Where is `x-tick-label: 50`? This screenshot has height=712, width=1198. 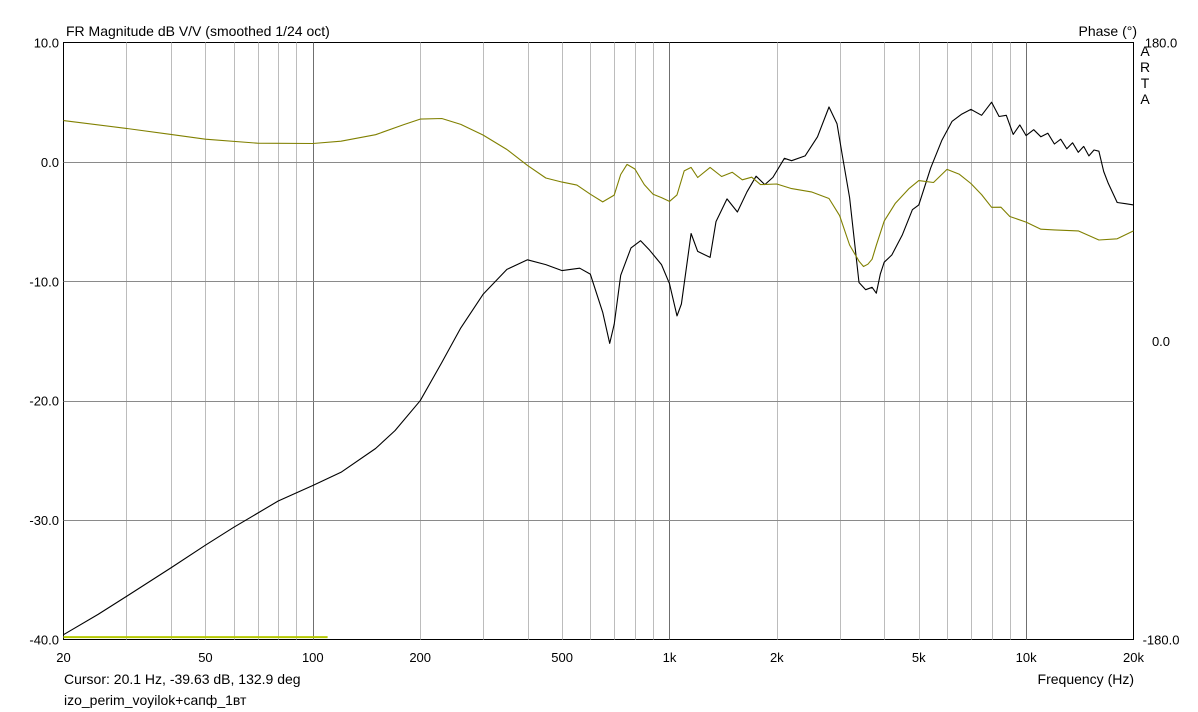
x-tick-label: 50 is located at coordinates (205, 657).